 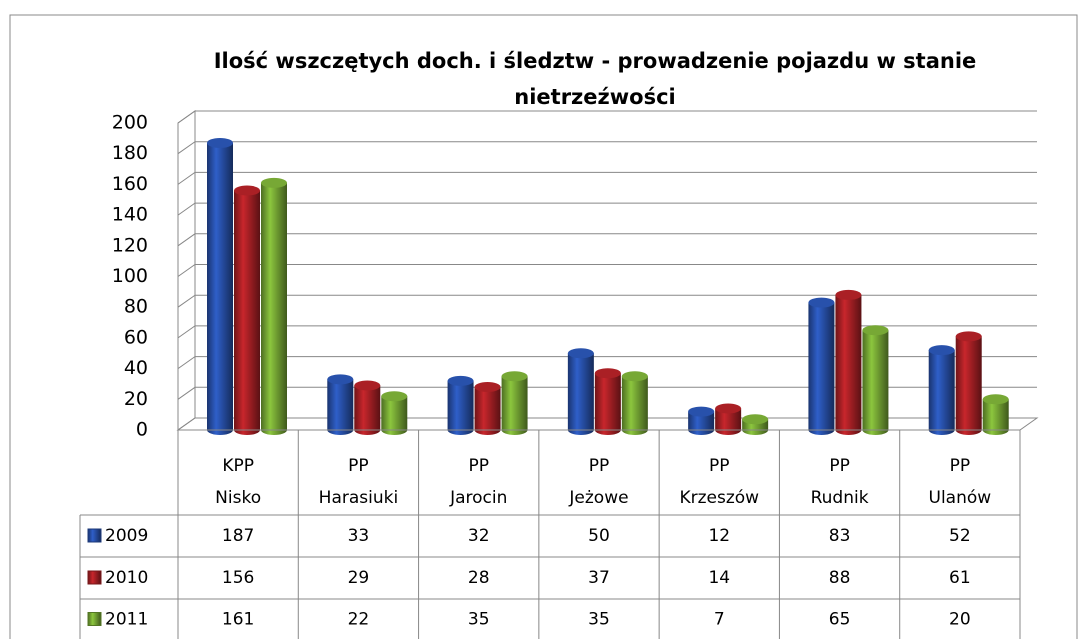 I want to click on table-value: 83, so click(x=840, y=536).